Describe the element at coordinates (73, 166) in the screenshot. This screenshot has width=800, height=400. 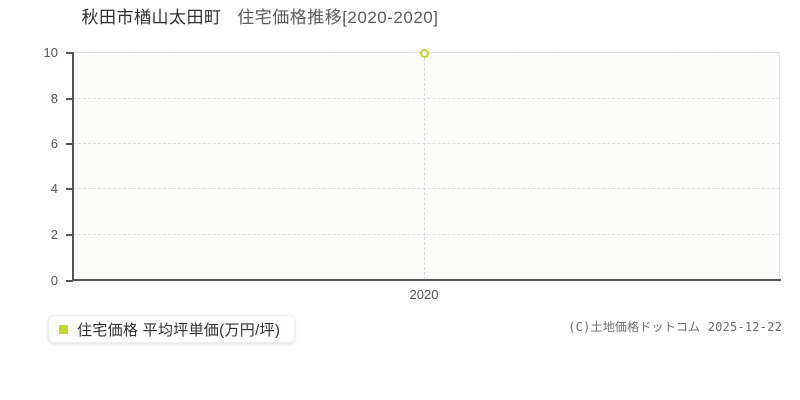
I see `y-axis-line` at that location.